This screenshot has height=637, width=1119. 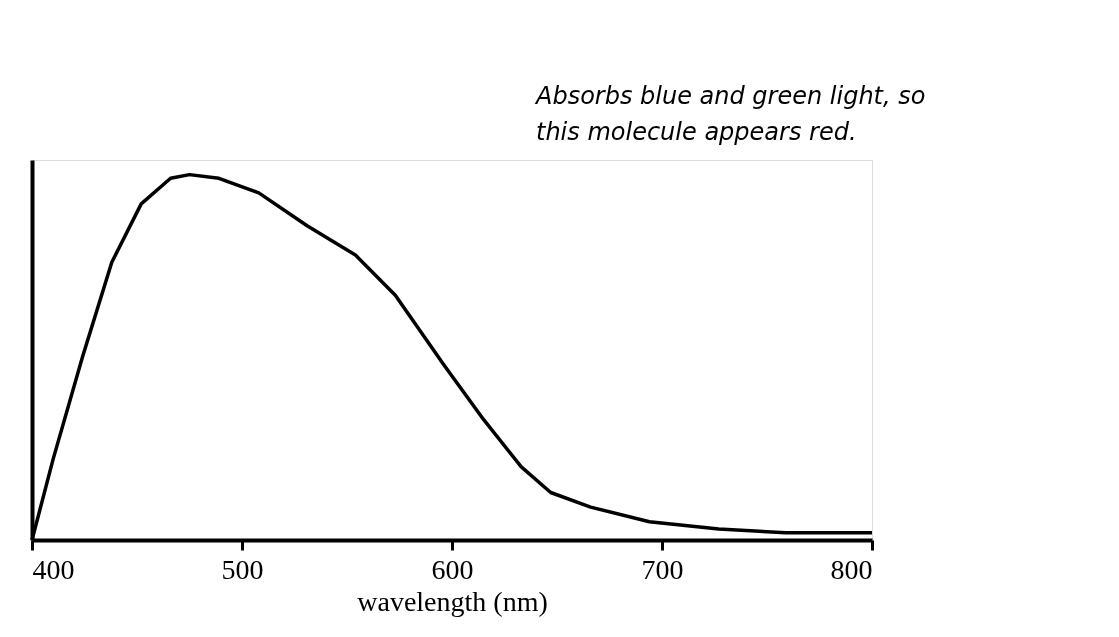 What do you see at coordinates (53, 569) in the screenshot?
I see `x-tick-label: 400` at bounding box center [53, 569].